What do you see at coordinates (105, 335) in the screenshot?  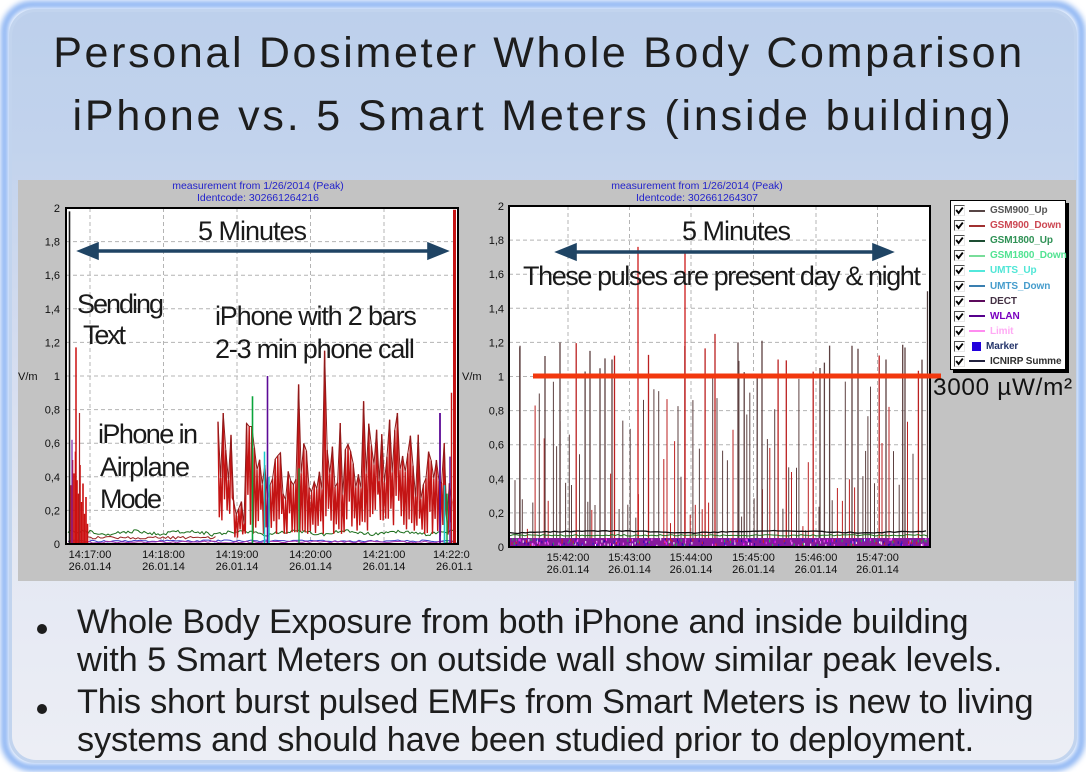 I see `svg-text: Text` at bounding box center [105, 335].